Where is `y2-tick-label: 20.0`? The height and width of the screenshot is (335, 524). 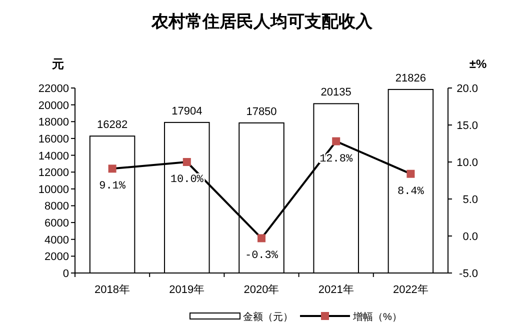
y2-tick-label: 20.0 is located at coordinates (467, 89).